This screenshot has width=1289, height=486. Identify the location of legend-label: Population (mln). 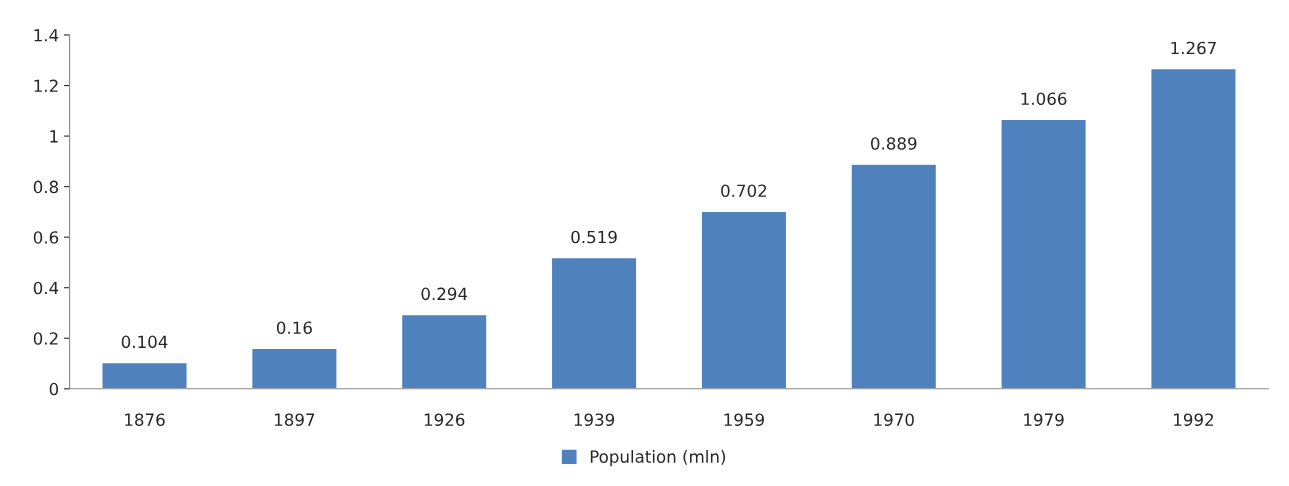
(658, 458).